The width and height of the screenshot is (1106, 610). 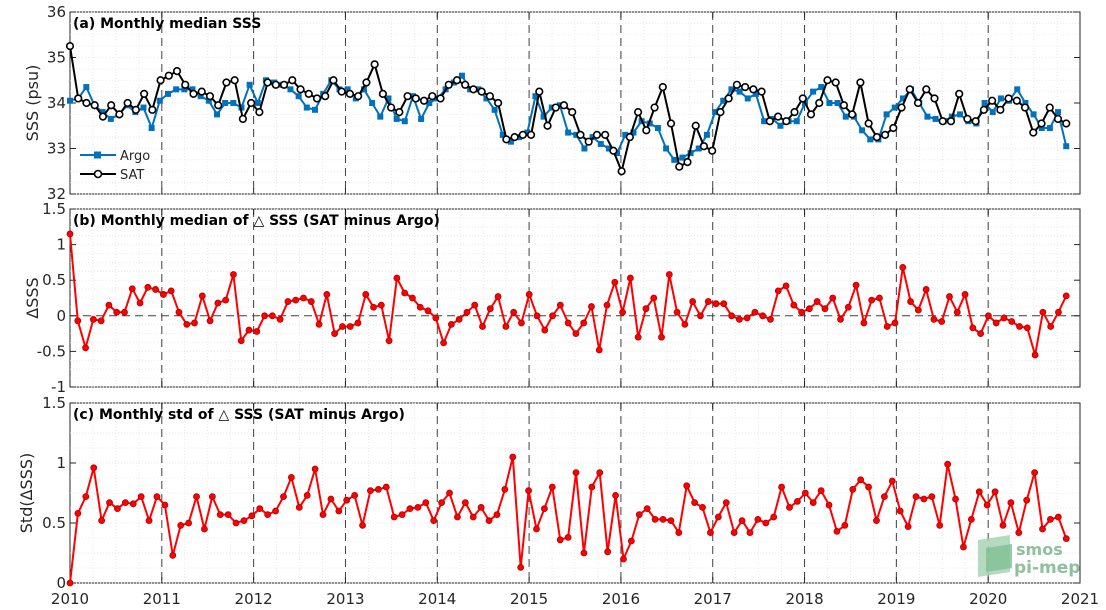 I want to click on legend-sat-marker, so click(x=98, y=174).